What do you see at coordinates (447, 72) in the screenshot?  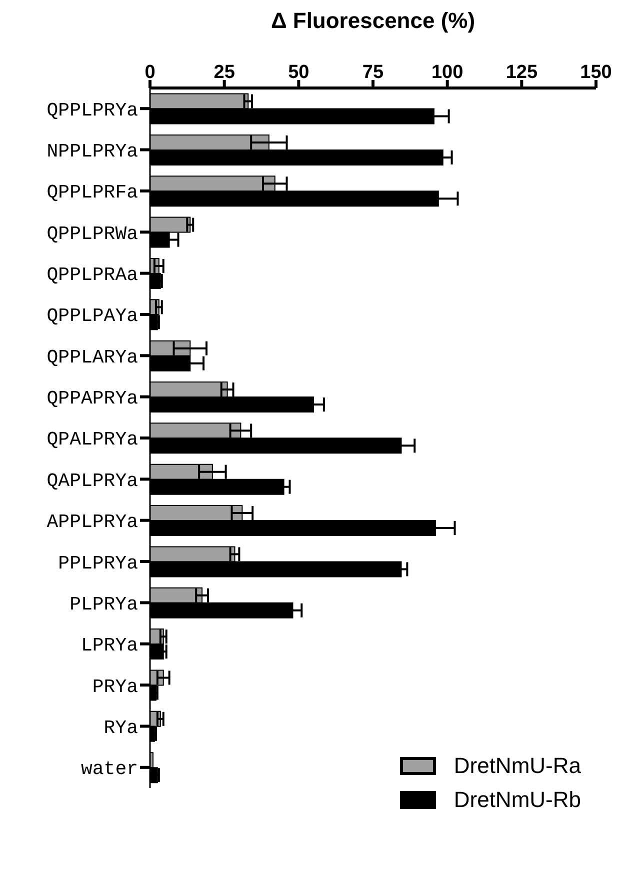 I see `x-tick-label: 100` at bounding box center [447, 72].